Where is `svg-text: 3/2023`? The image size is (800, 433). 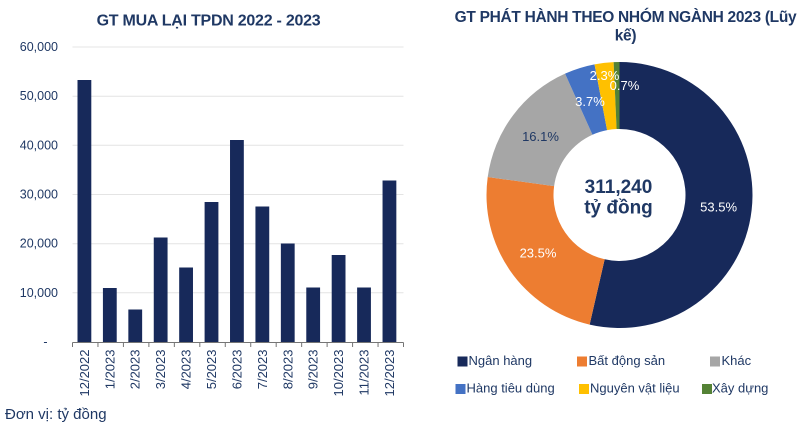
svg-text: 3/2023 is located at coordinates (160, 370).